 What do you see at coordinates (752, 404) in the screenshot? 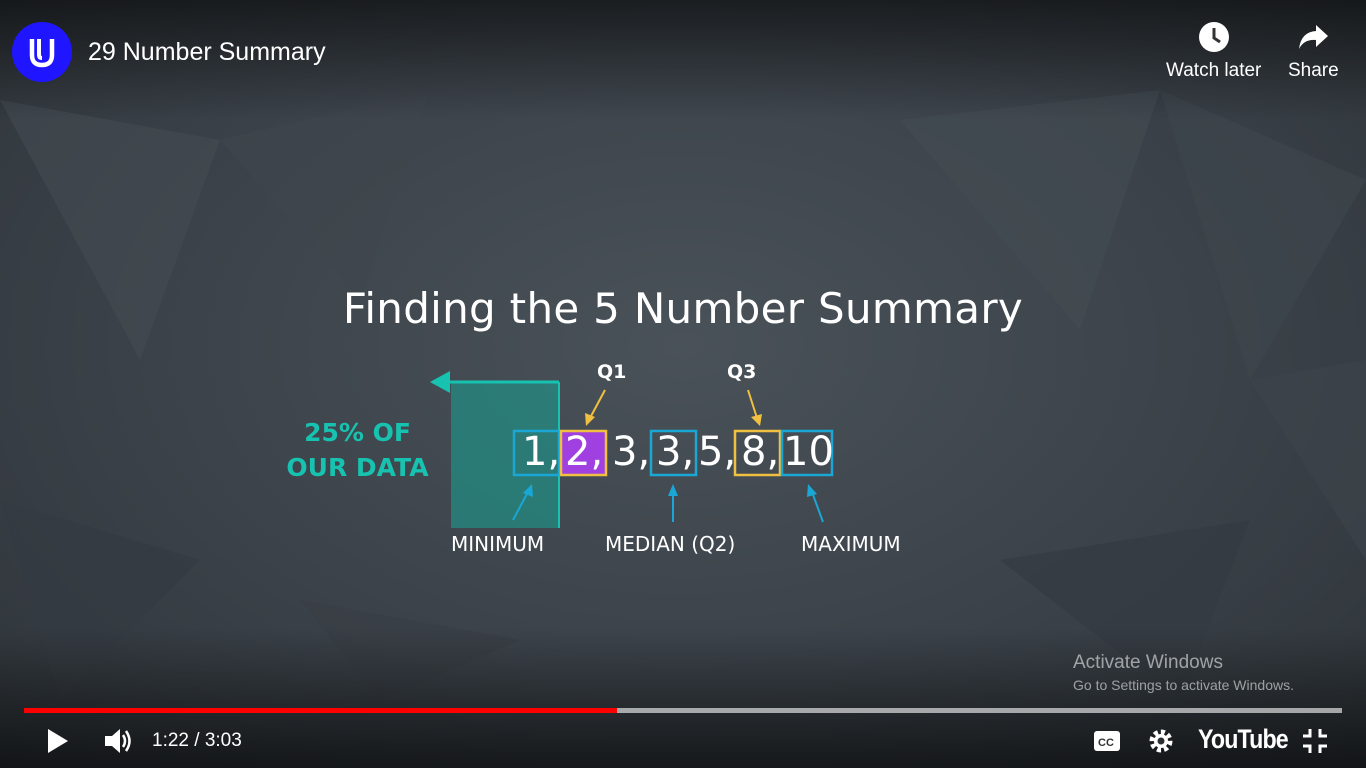
I see `q3-arrow` at bounding box center [752, 404].